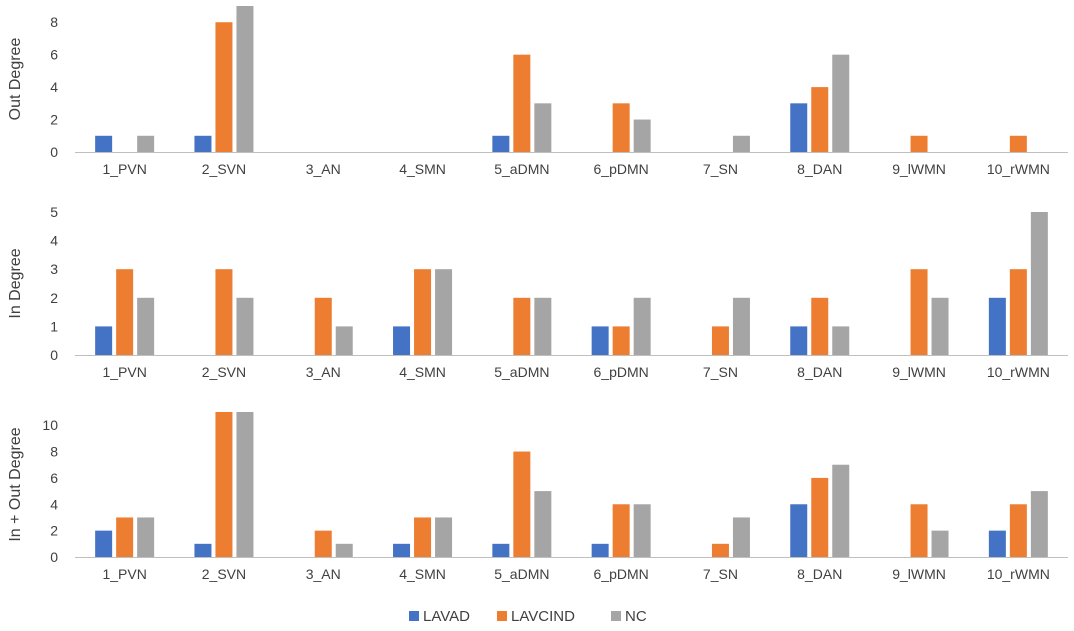 The image size is (1074, 631). I want to click on legend: LAVAD LAVCIND NC, so click(528, 616).